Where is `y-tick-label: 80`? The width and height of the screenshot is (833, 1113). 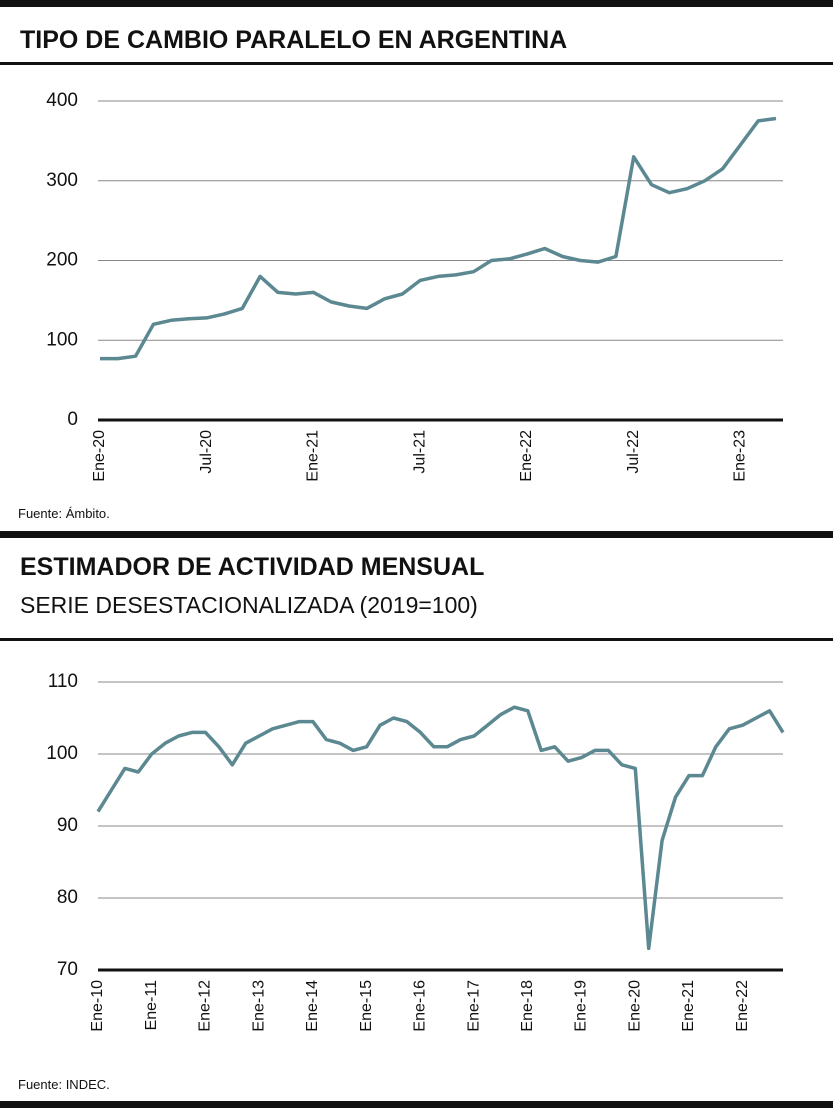
y-tick-label: 80 is located at coordinates (67, 897).